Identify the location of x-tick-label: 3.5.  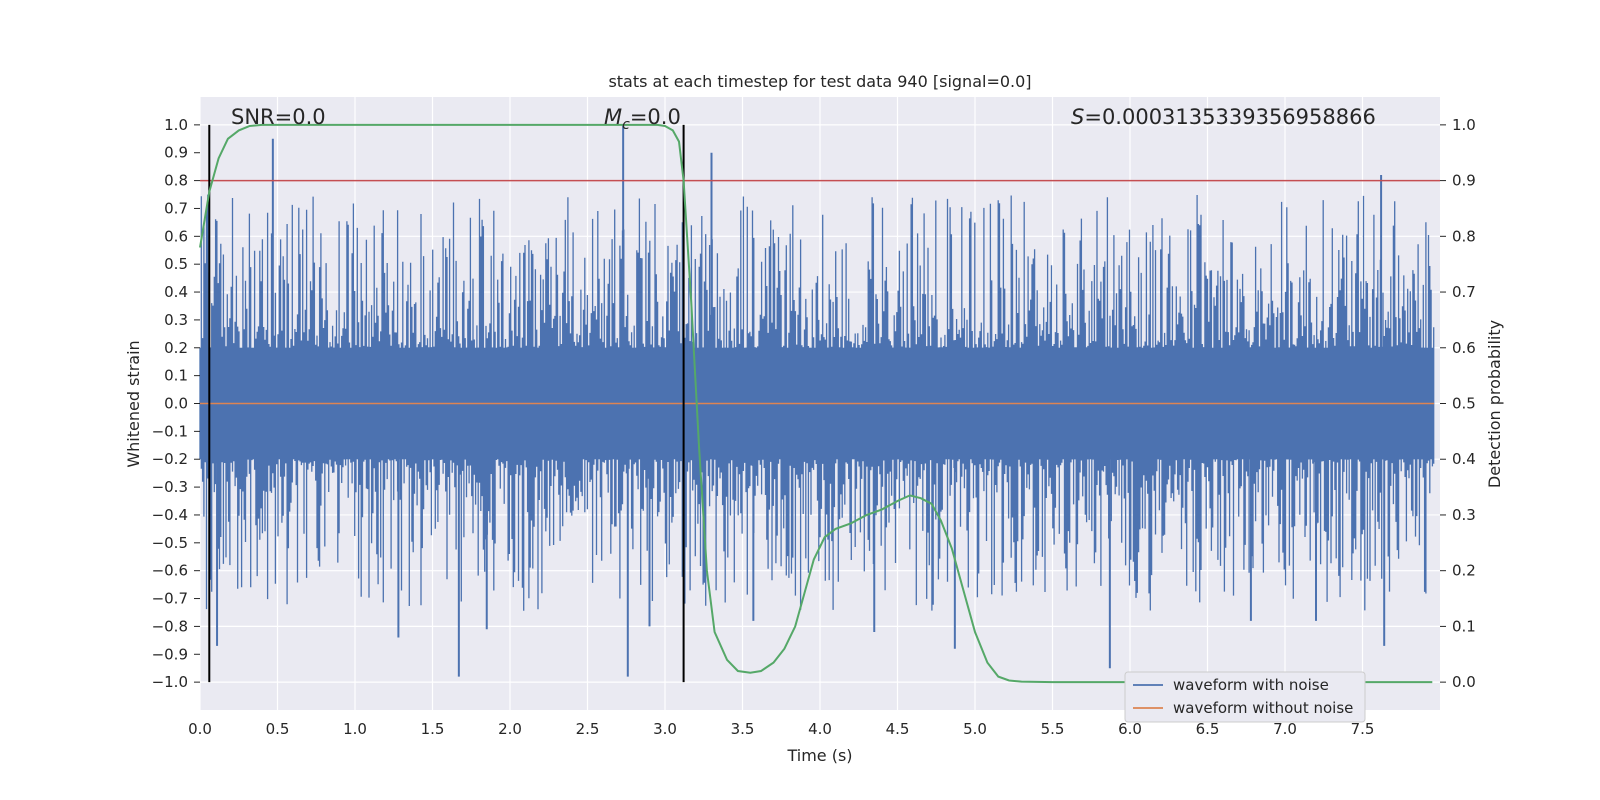
(743, 729).